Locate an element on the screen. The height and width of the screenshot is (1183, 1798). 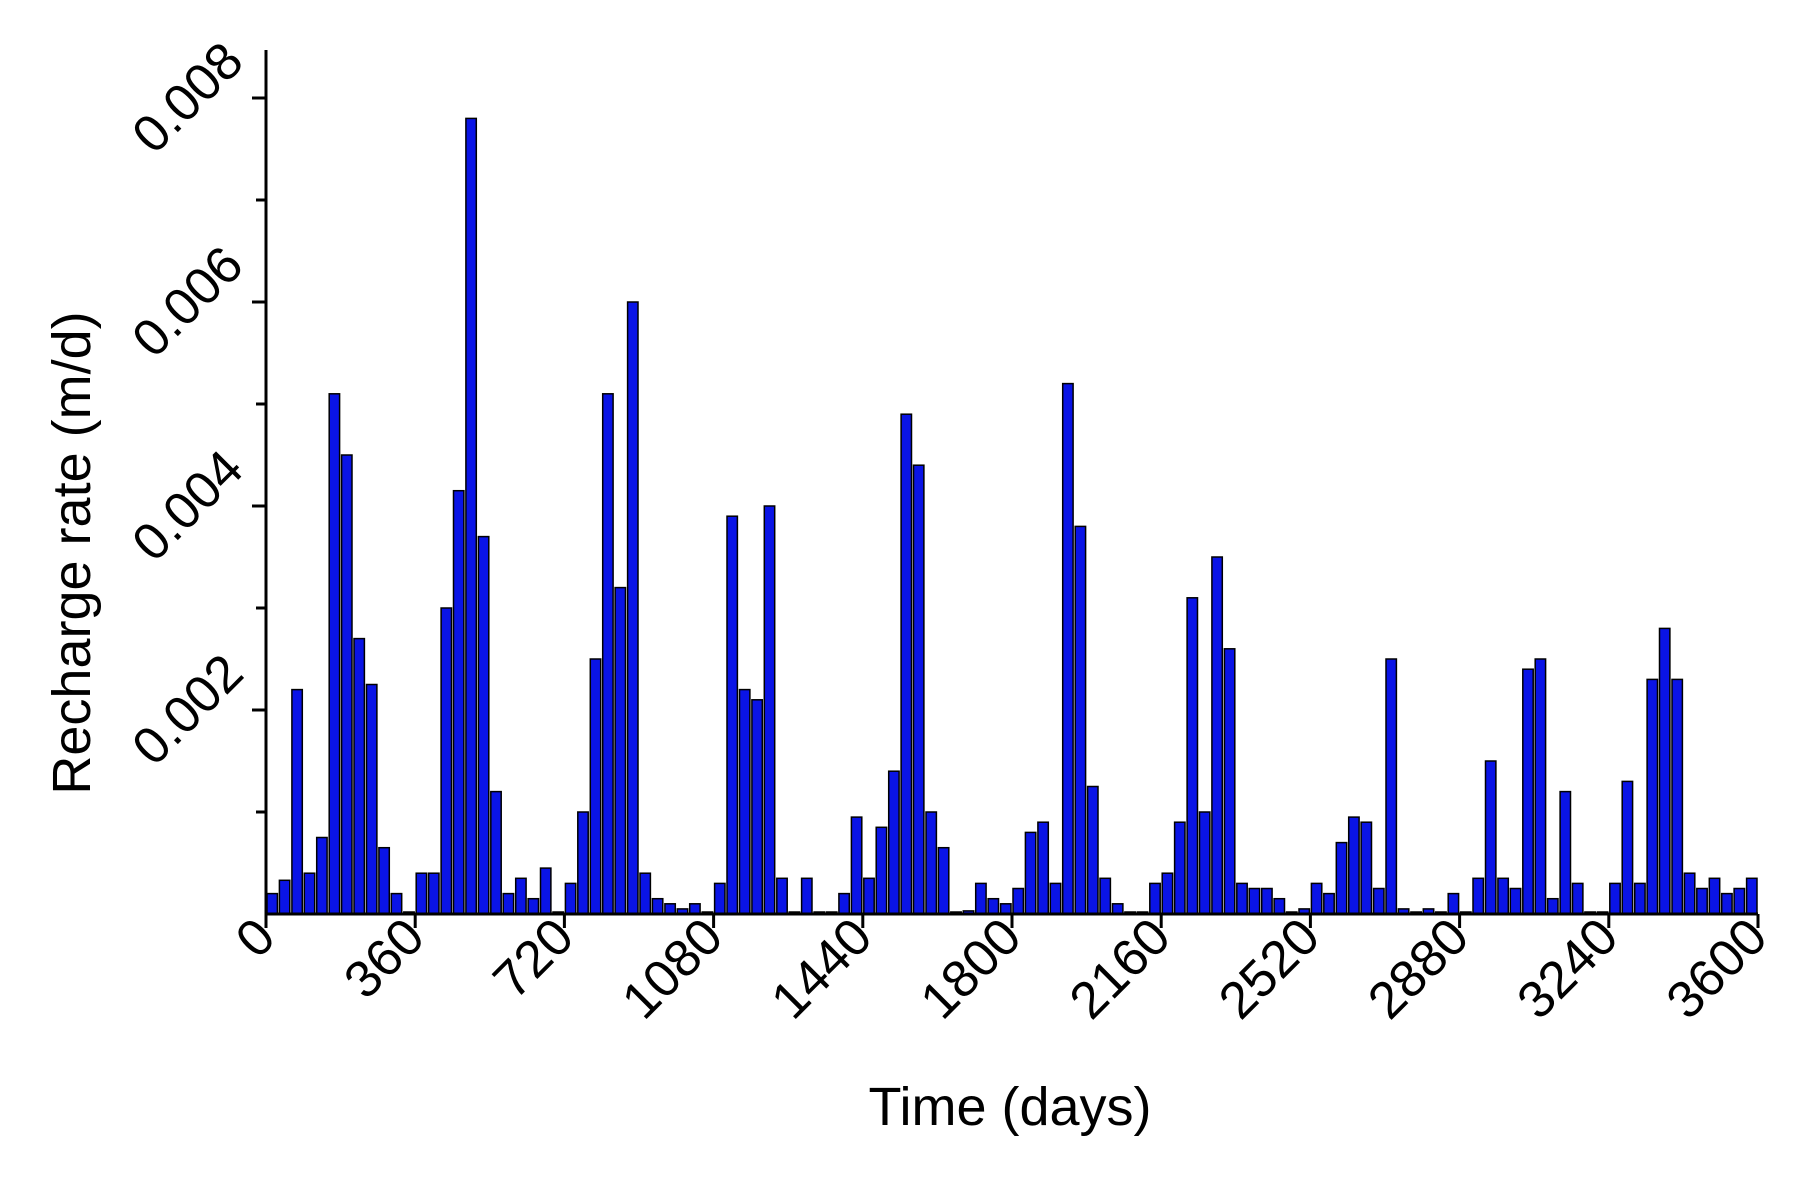
y-axis-title: Recharge rate (m/d) is located at coordinates (72, 552).